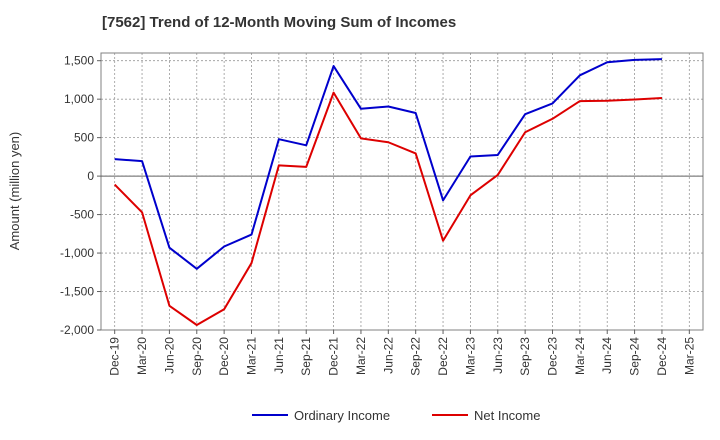 The height and width of the screenshot is (440, 720). Describe the element at coordinates (77, 330) in the screenshot. I see `y-tick-label: -2,000` at that location.